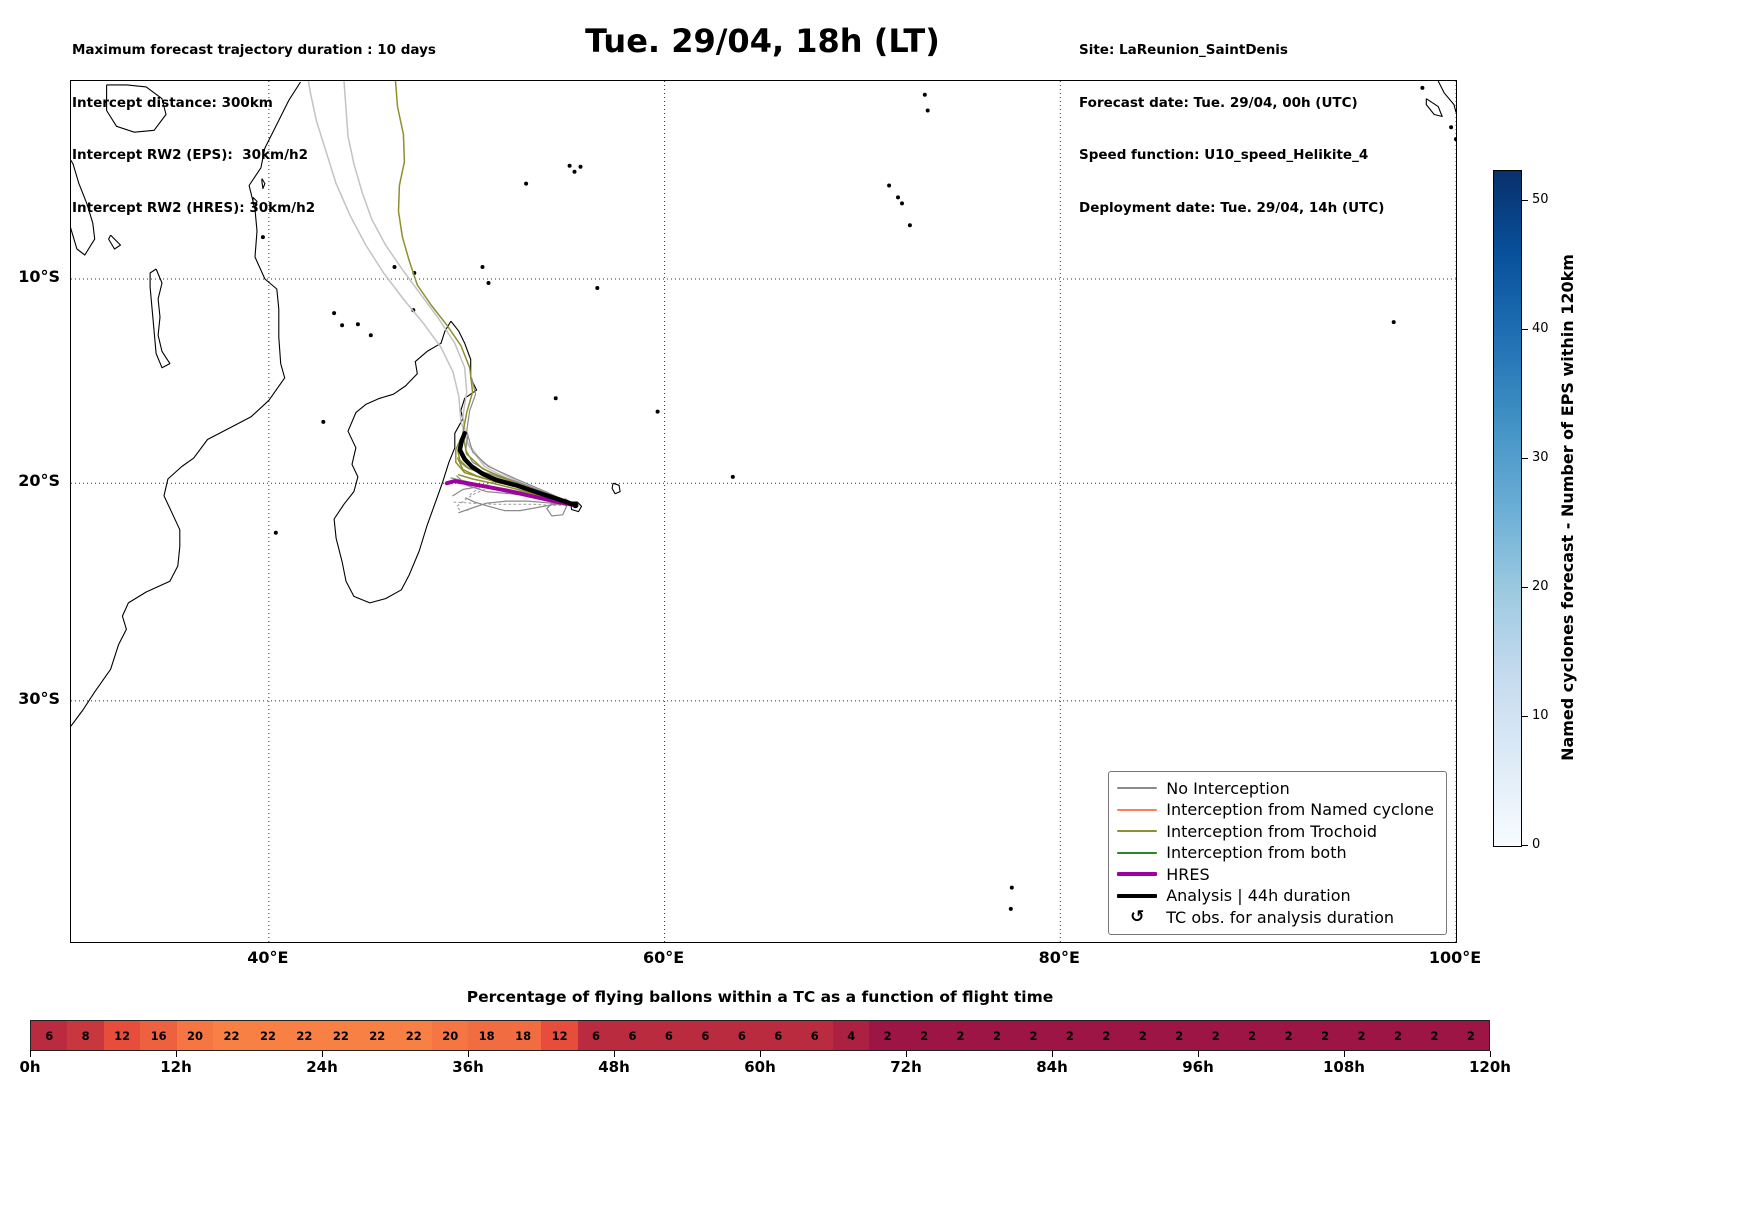 The width and height of the screenshot is (1752, 1213). What do you see at coordinates (614, 1067) in the screenshot?
I see `flight-time-tick-label: 48h` at bounding box center [614, 1067].